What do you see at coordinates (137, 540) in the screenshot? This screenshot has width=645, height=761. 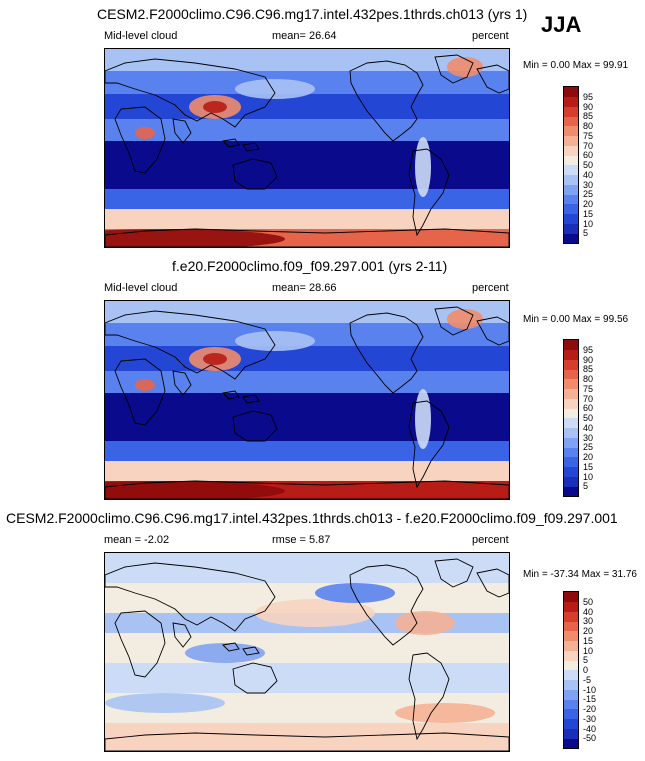 I see `panel-3-mean-label: mean = -2.02` at bounding box center [137, 540].